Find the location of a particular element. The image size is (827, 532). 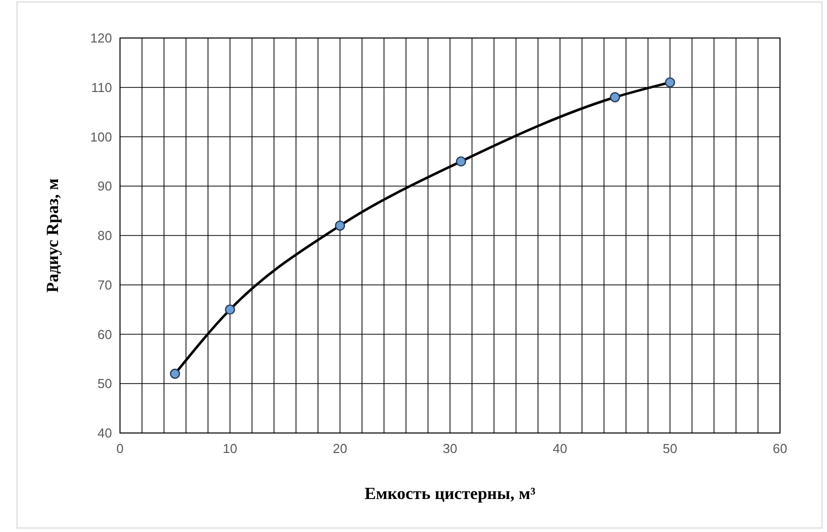

x-axis-title: Емкость цистерны, м³ is located at coordinates (450, 493).